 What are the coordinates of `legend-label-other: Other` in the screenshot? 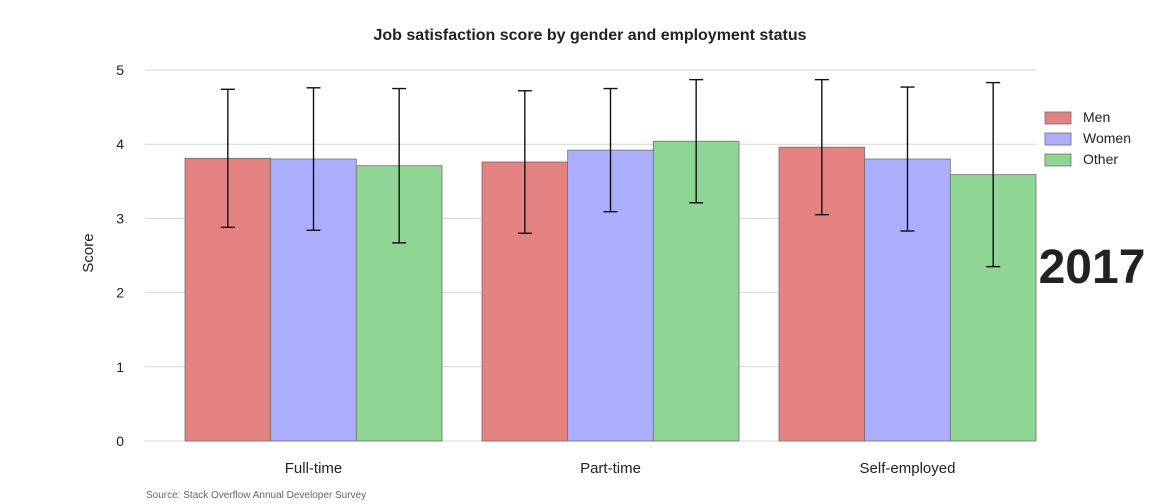 It's located at (1100, 159).